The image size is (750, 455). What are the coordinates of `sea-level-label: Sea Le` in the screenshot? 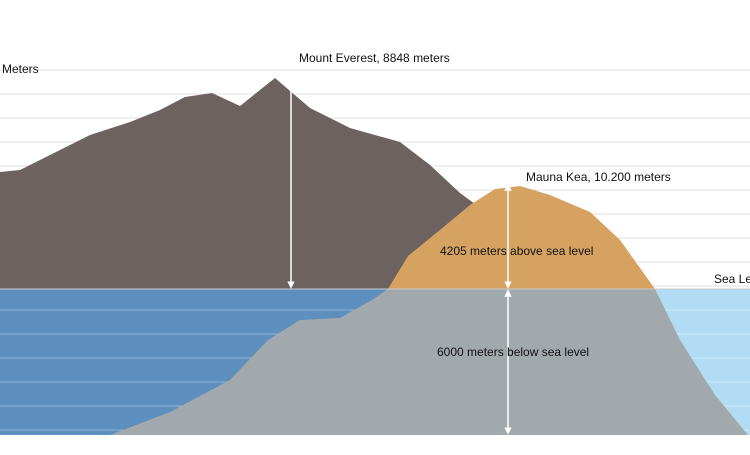 It's located at (732, 279).